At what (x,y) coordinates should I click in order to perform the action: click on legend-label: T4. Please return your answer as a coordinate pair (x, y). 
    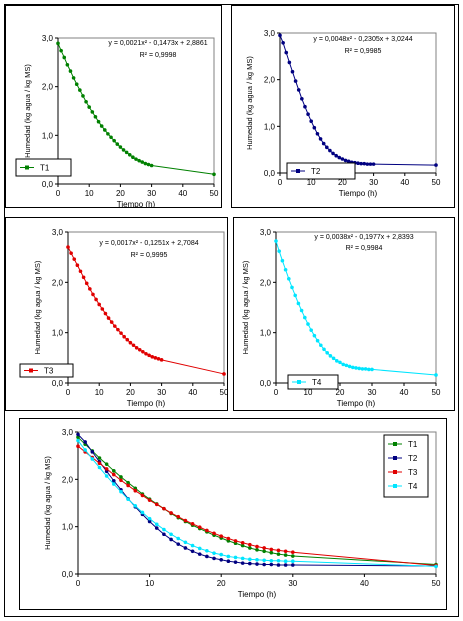
    Looking at the image, I should click on (317, 382).